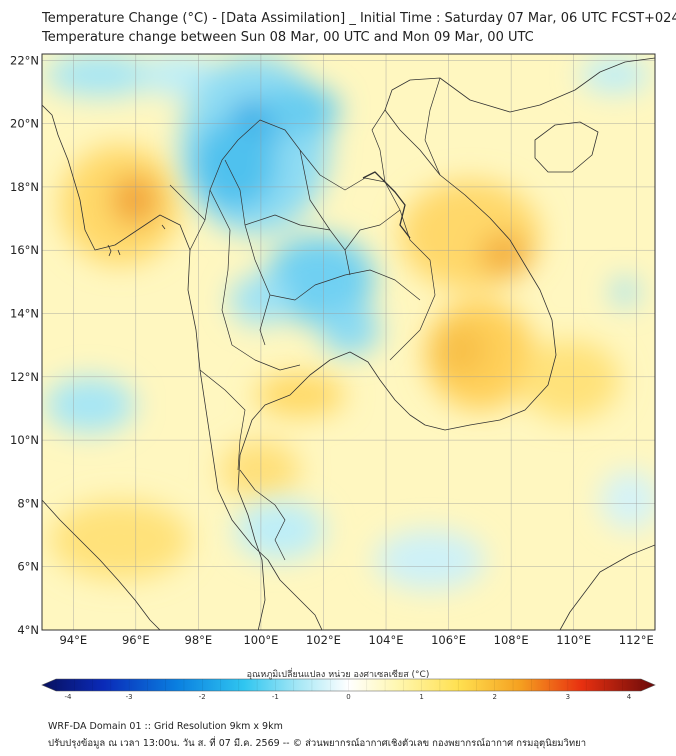  Describe the element at coordinates (69, 697) in the screenshot. I see `colorbar-tick-label: -4` at that location.